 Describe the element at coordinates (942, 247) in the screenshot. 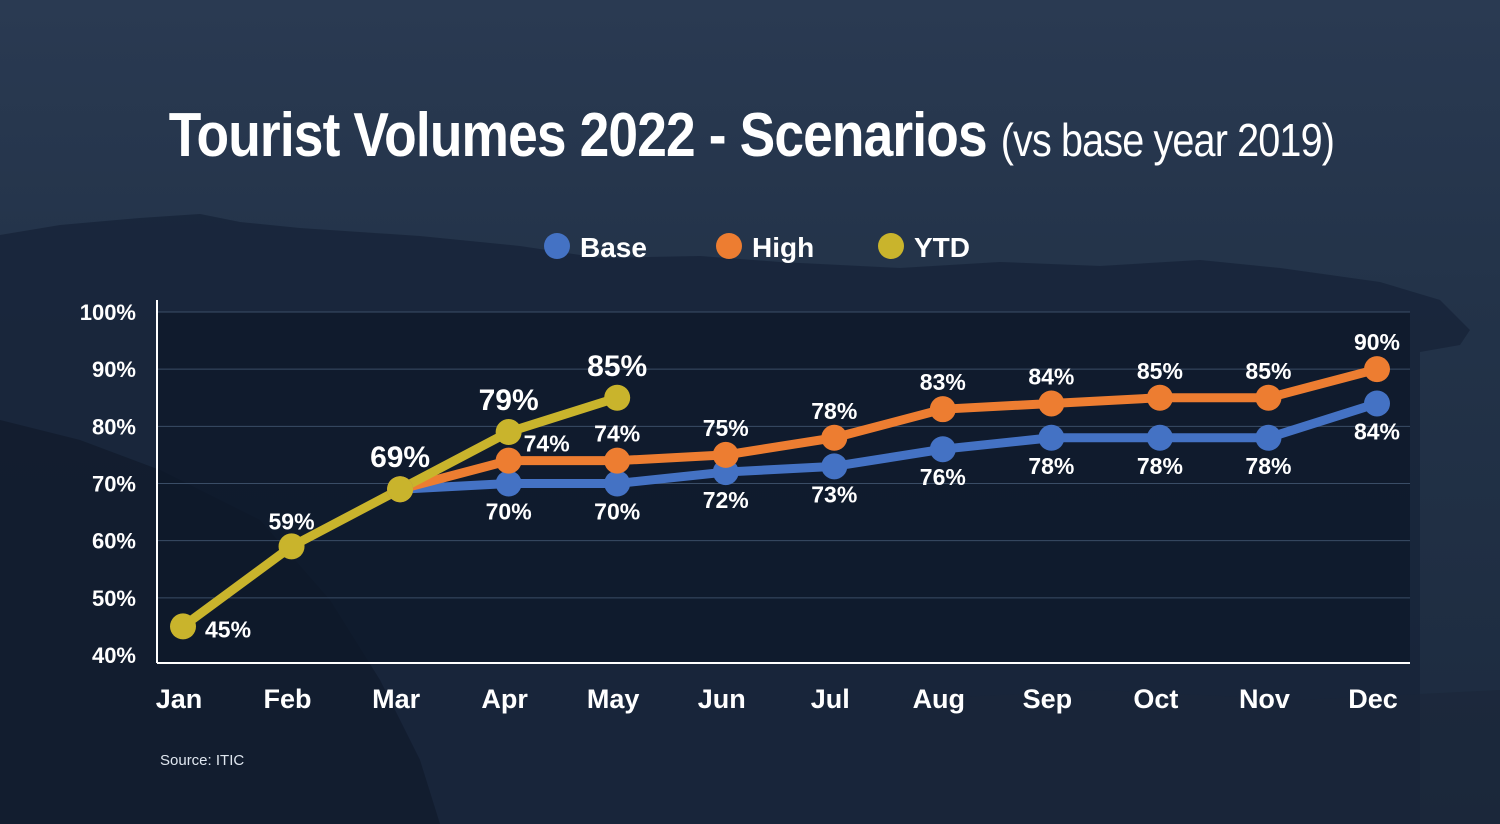

I see `legend-label-ytd: YTD` at that location.